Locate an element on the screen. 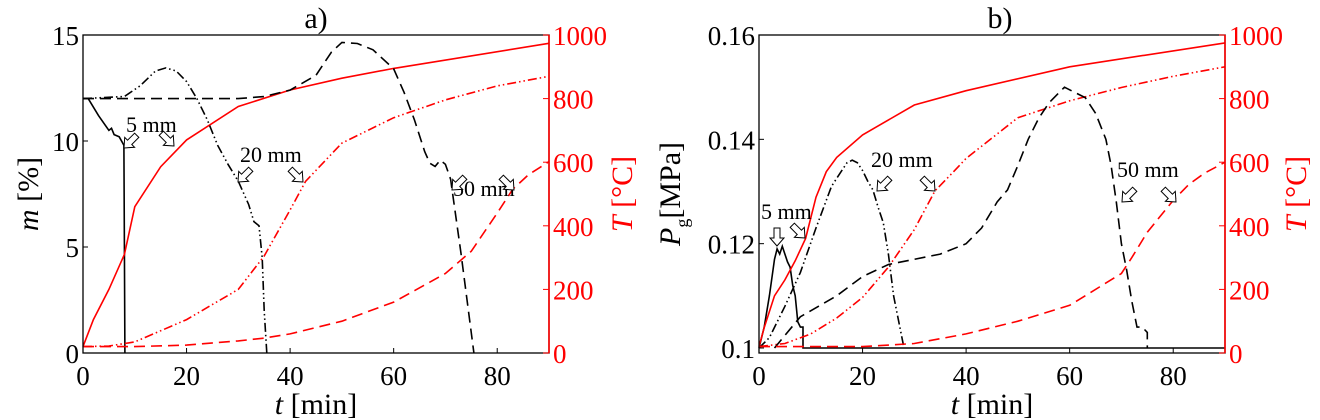  y-tick-label: 15 is located at coordinates (65, 36).